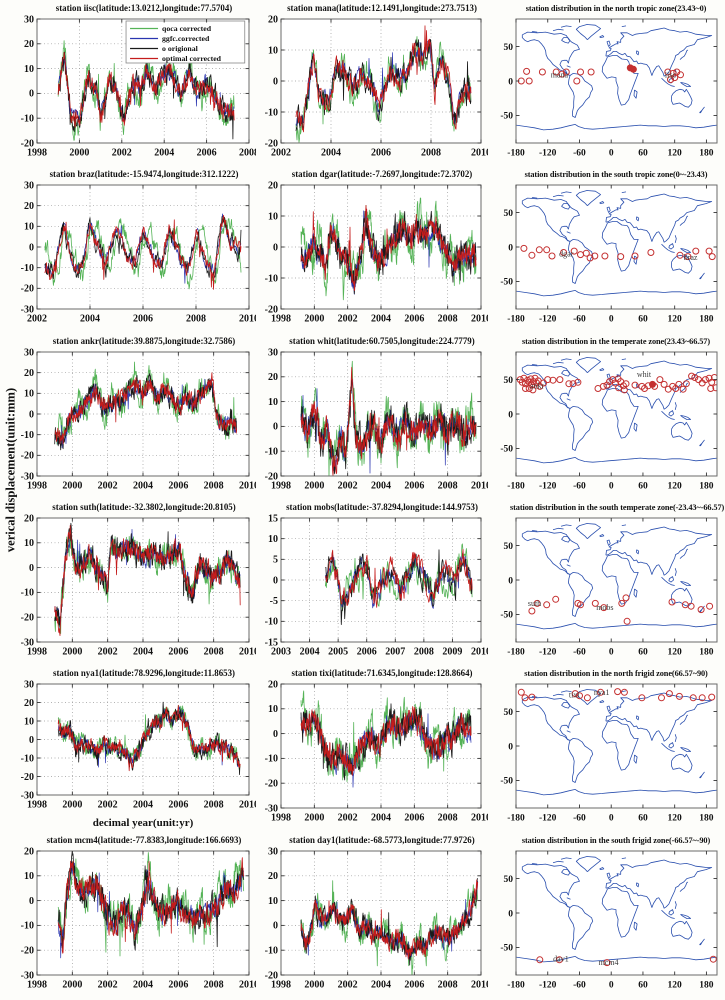 Image resolution: width=725 pixels, height=1000 pixels. What do you see at coordinates (548, 320) in the screenshot?
I see `svg-text: -120` at bounding box center [548, 320].